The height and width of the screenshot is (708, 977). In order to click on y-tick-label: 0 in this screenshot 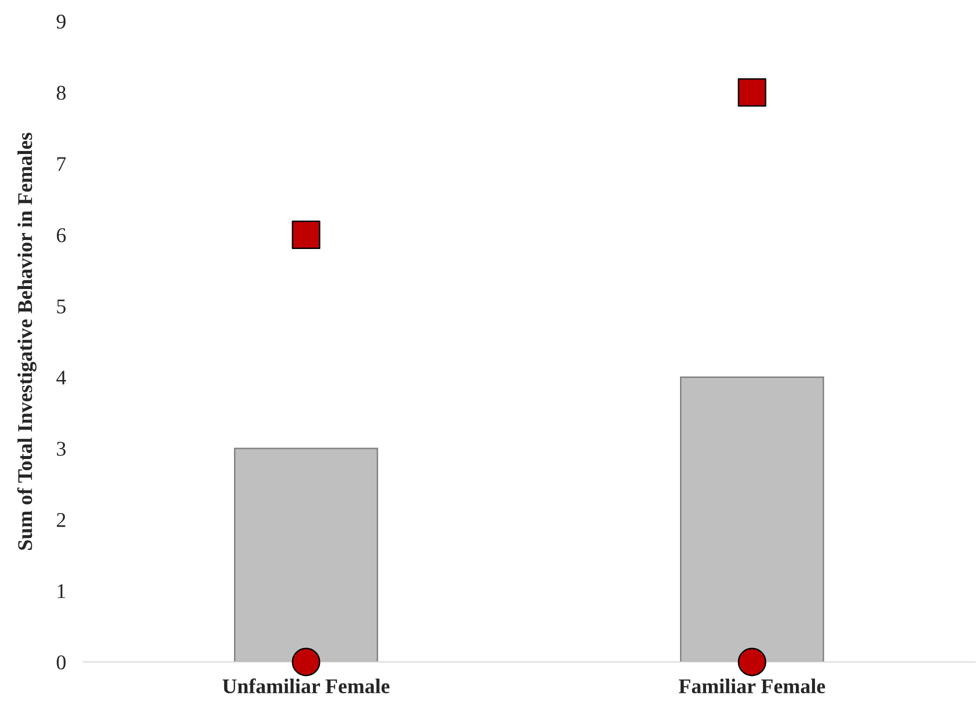, I will do `click(61, 662)`.